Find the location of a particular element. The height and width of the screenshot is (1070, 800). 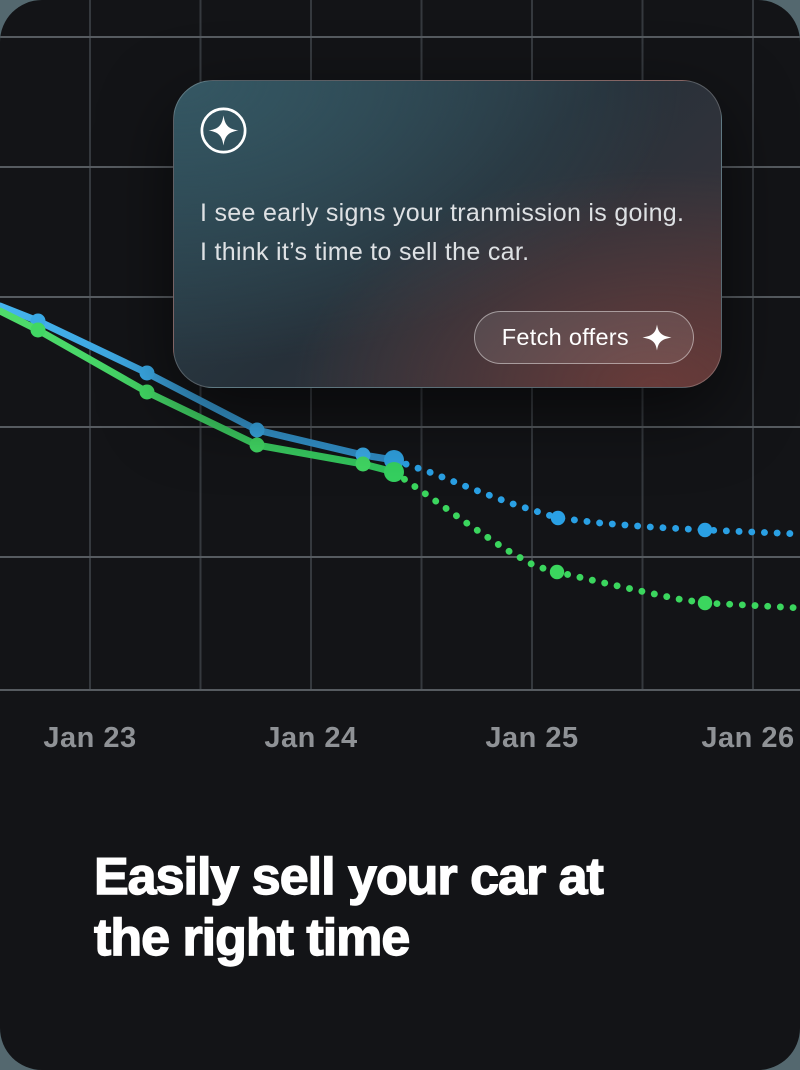

headline: Easily sell your car at the right time is located at coordinates (348, 908).